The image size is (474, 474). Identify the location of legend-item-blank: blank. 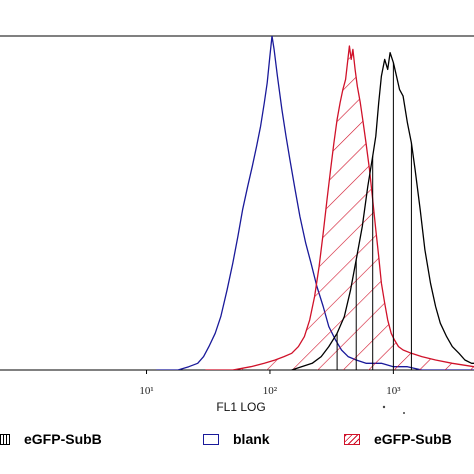
(236, 439).